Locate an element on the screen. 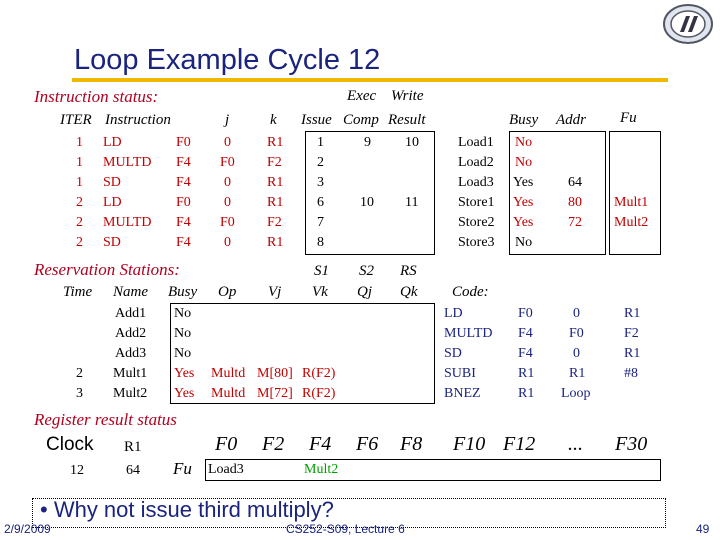  instruction-status-box is located at coordinates (370, 193).